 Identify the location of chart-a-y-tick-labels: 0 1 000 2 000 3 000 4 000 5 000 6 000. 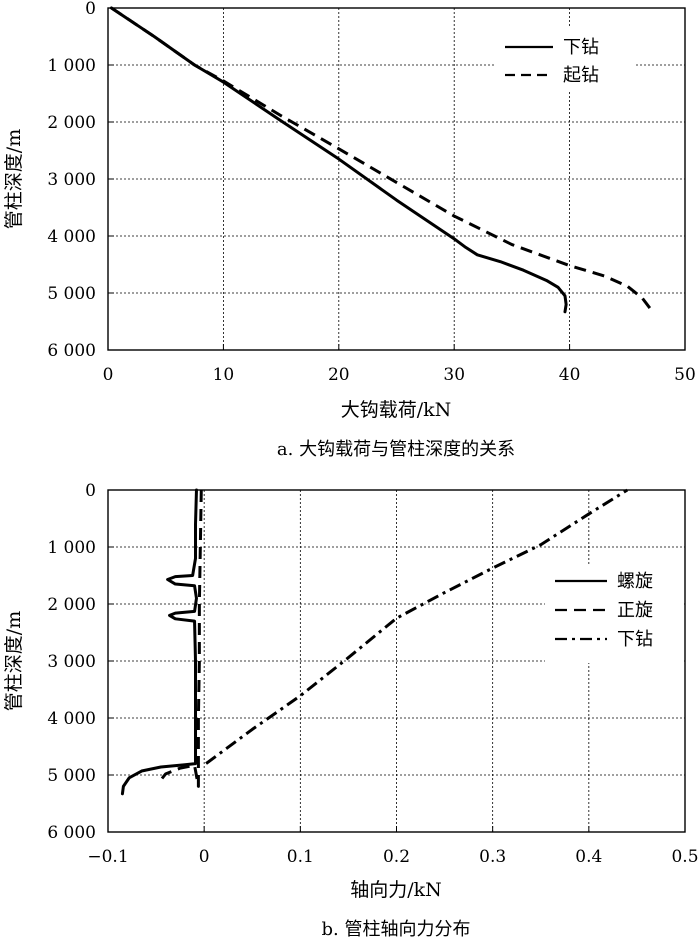
(80, 180).